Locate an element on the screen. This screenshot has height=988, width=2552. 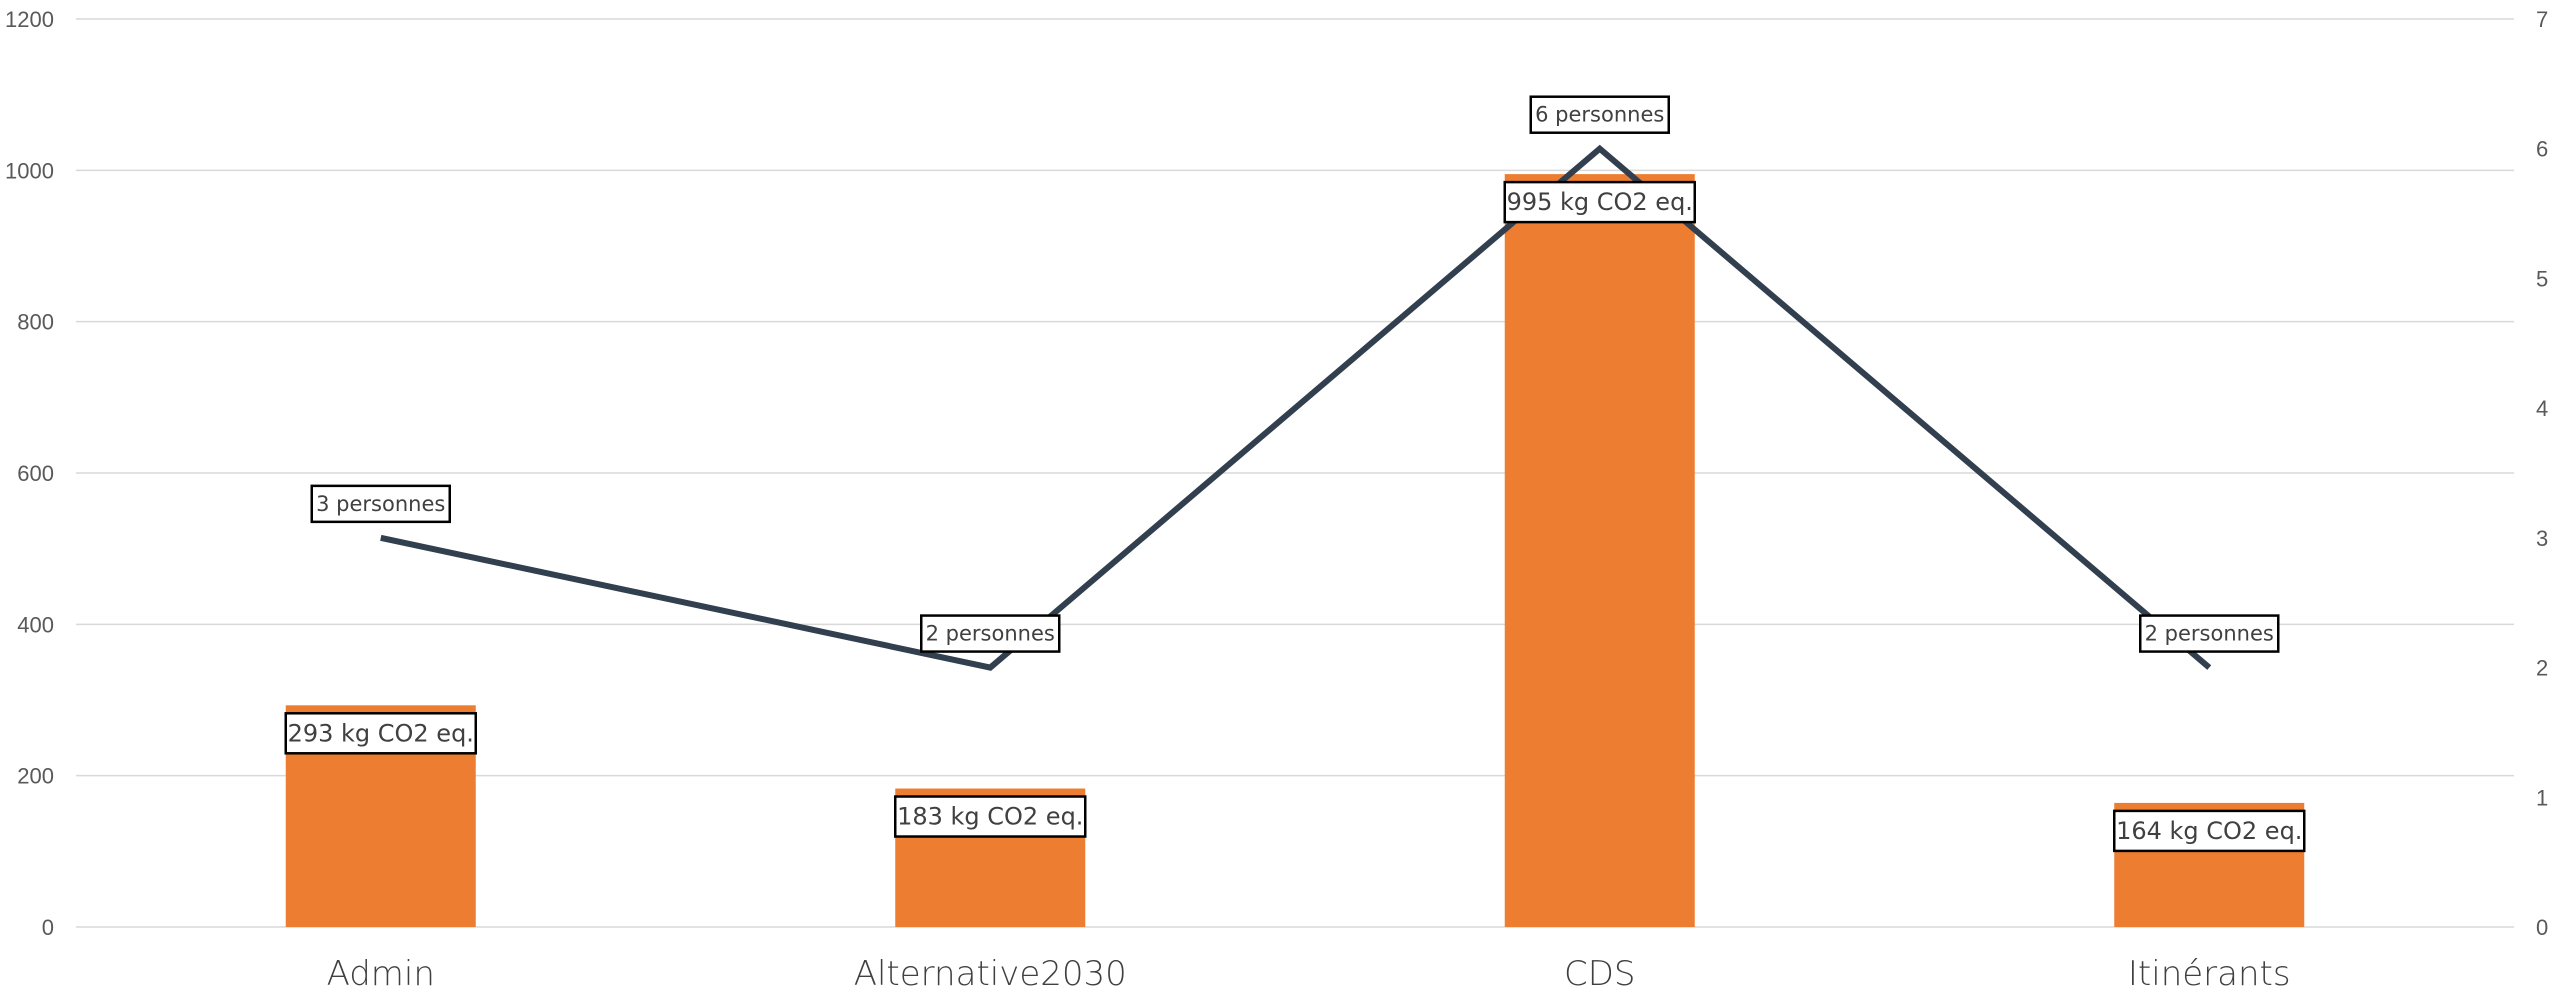
bar-data-label: 183 kg CO2 eq. is located at coordinates (990, 817).